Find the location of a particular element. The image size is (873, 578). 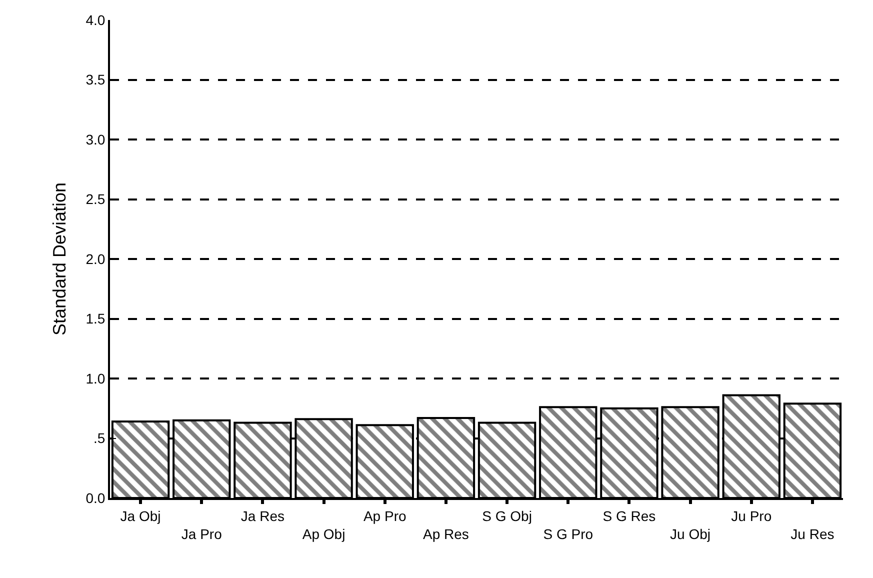

y-tick-label: 1.5 is located at coordinates (96, 318).